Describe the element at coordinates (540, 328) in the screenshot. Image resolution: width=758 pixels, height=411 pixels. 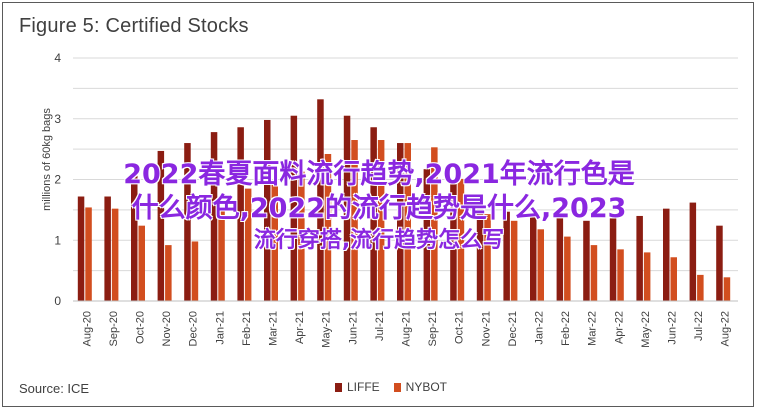
I see `x-tick-label: Jan-22` at that location.